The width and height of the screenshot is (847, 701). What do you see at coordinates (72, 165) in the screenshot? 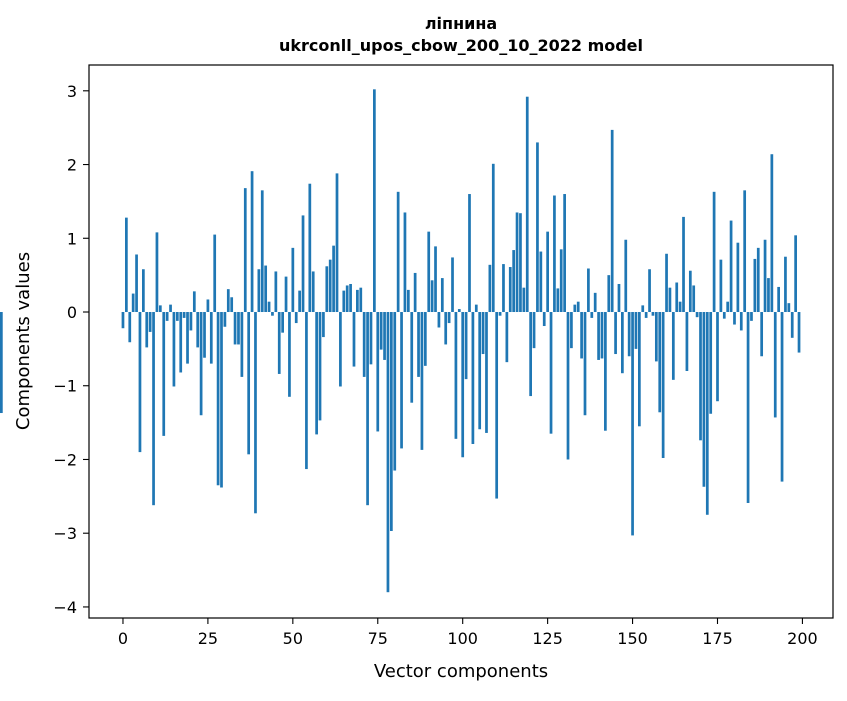
I see `y-tick-label: 2` at bounding box center [72, 165].